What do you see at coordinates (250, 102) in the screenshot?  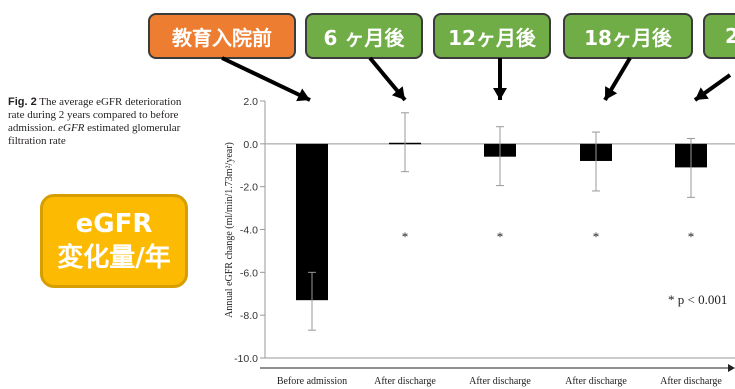 I see `y-tick-label: 2.0` at bounding box center [250, 102].